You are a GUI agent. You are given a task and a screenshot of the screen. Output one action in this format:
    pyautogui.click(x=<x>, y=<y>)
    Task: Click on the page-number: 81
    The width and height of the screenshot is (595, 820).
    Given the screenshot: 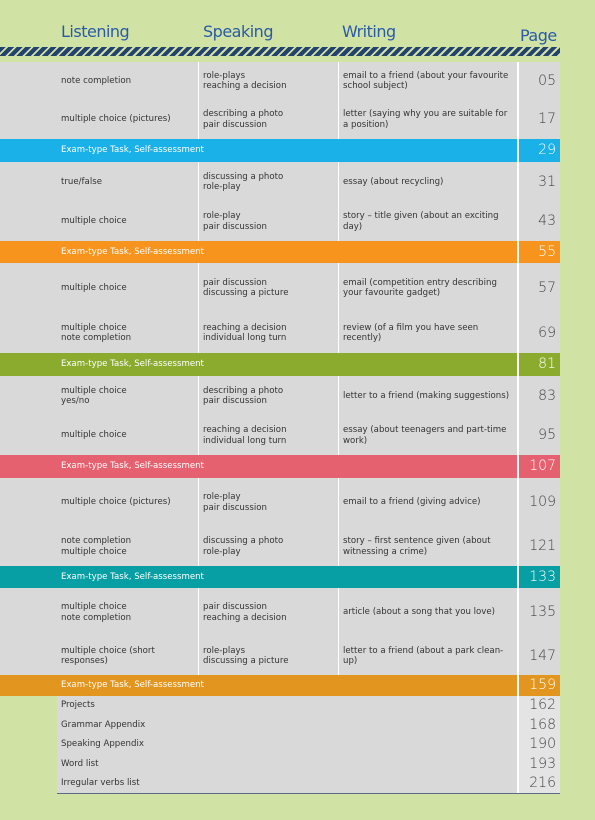 What is the action you would take?
    pyautogui.click(x=538, y=364)
    